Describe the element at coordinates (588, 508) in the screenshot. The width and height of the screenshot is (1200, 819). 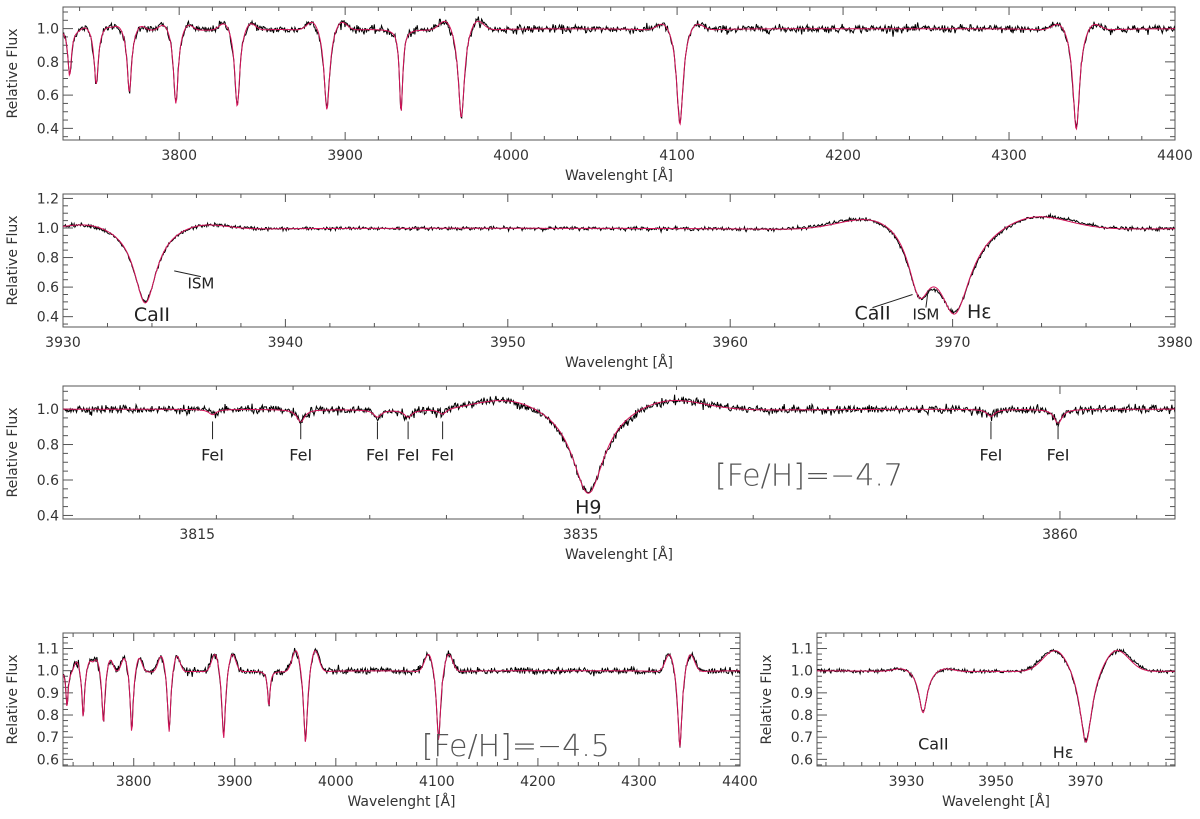
I see `annotation-label: H9` at that location.